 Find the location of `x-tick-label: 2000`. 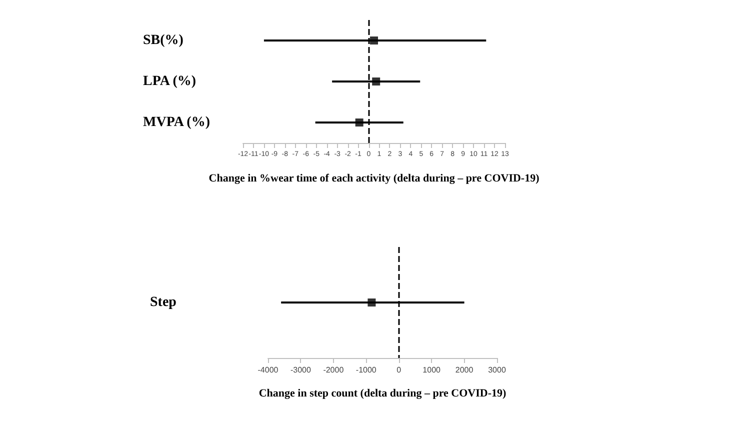

x-tick-label: 2000 is located at coordinates (464, 370).